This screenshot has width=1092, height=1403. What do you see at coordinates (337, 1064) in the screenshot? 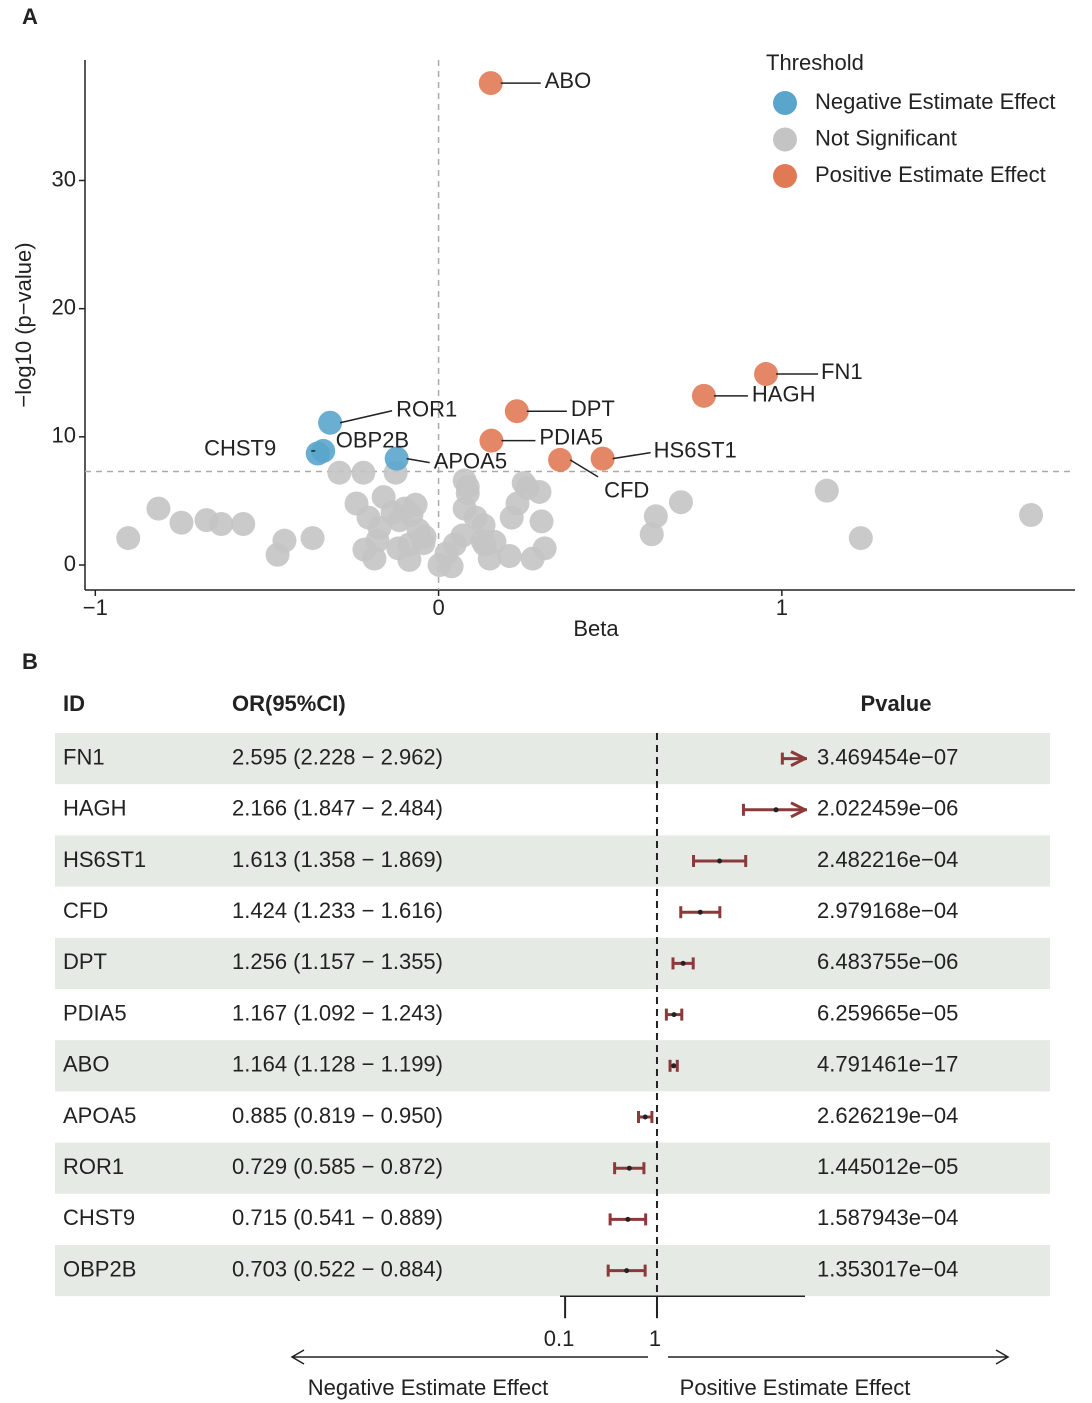
I see `row-or-ci: 1.164 (1.128 − 1.199)` at bounding box center [337, 1064].